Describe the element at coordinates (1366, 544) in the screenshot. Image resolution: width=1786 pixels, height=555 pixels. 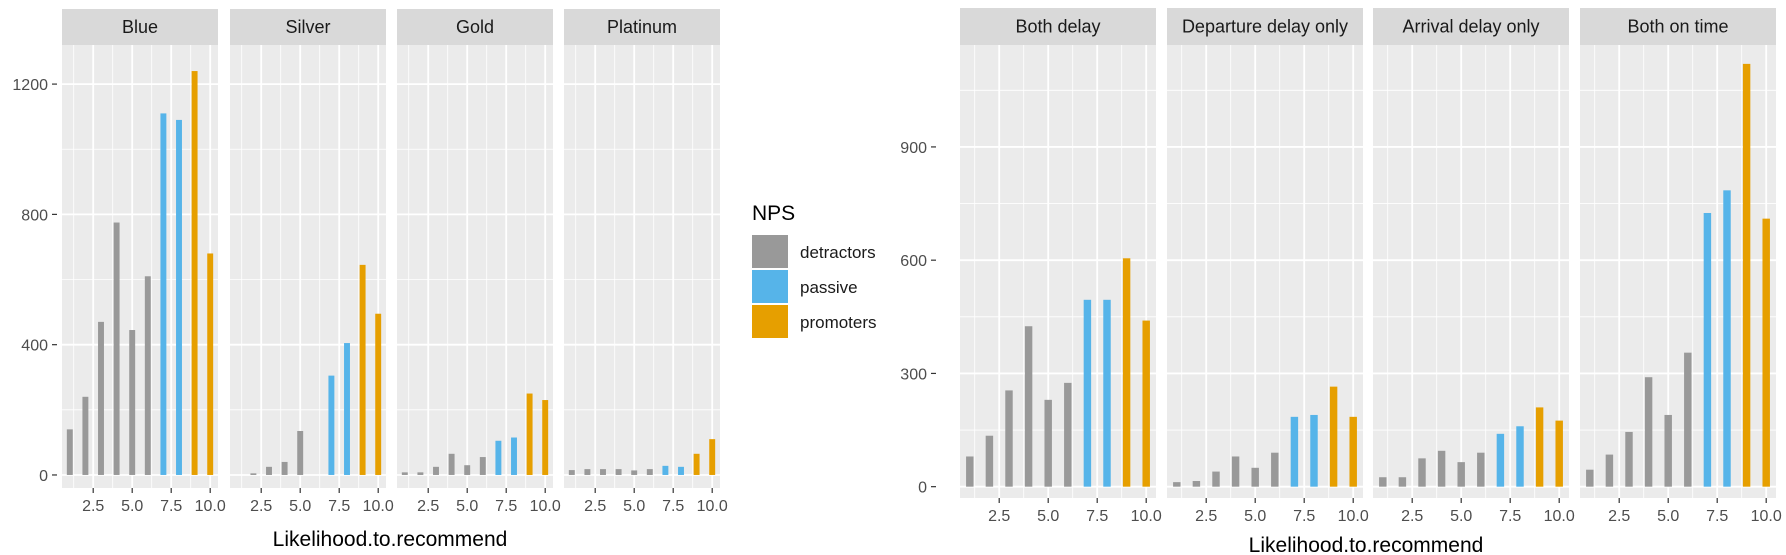
I see `x-axis-title: Likelihood.to.recommend` at that location.